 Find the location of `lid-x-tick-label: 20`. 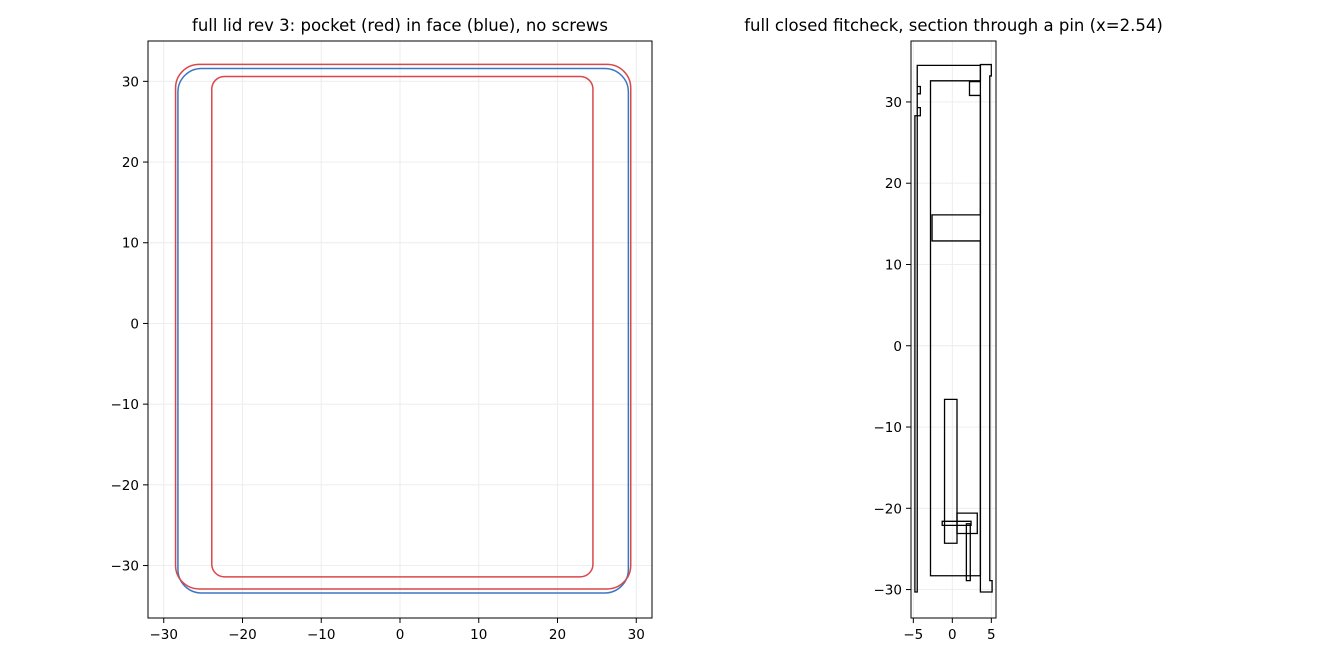

lid-x-tick-label: 20 is located at coordinates (557, 635).